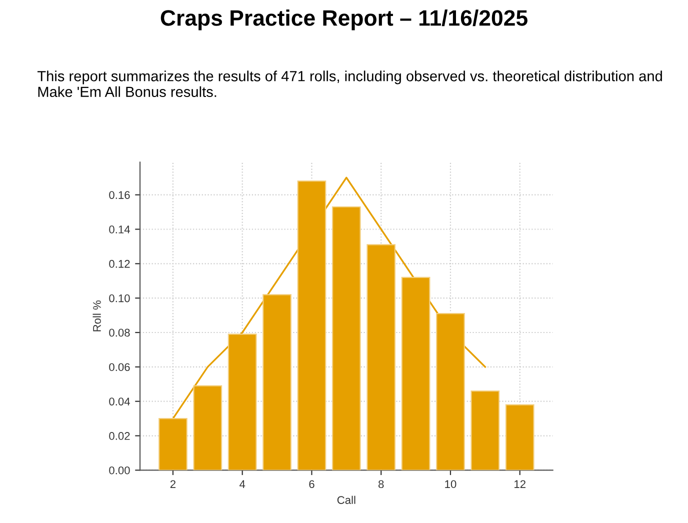  I want to click on chart-subtitle: This report summarizes the results of 471 rolls, including observed vs. theoretical distribution and Make 'Em All Bonus results., so click(349, 84).